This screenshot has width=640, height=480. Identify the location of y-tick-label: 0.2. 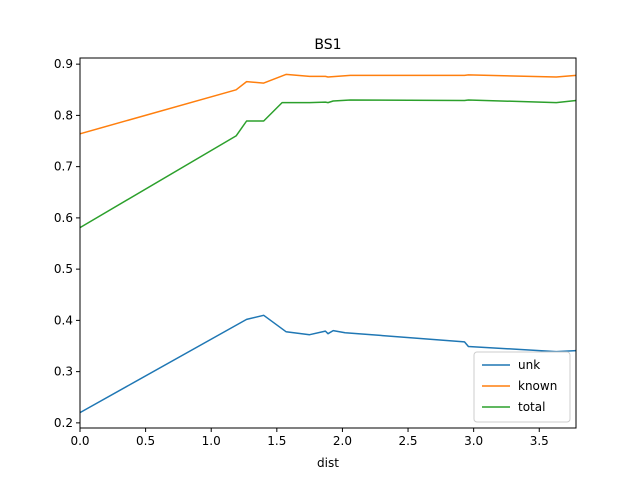
(63, 423).